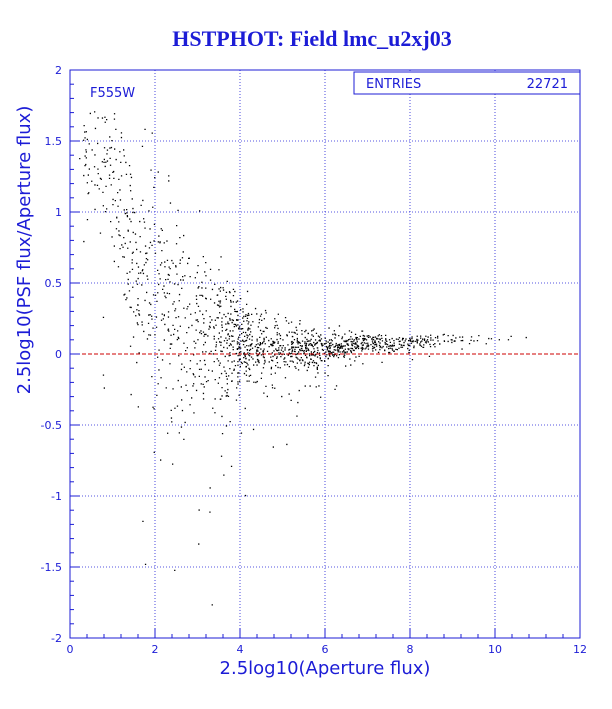  Describe the element at coordinates (467, 83) in the screenshot. I see `stats-box: ENTRIES 22721` at that location.